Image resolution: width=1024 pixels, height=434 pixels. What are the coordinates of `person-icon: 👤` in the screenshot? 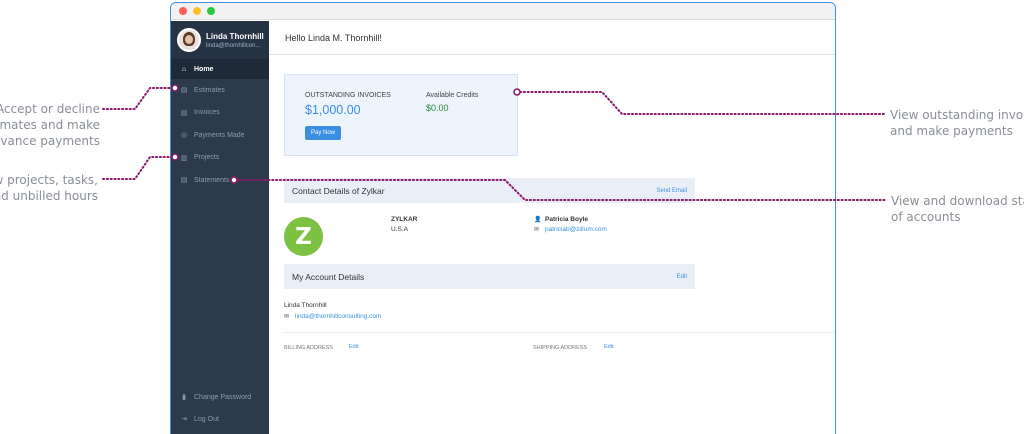 It's located at (538, 220).